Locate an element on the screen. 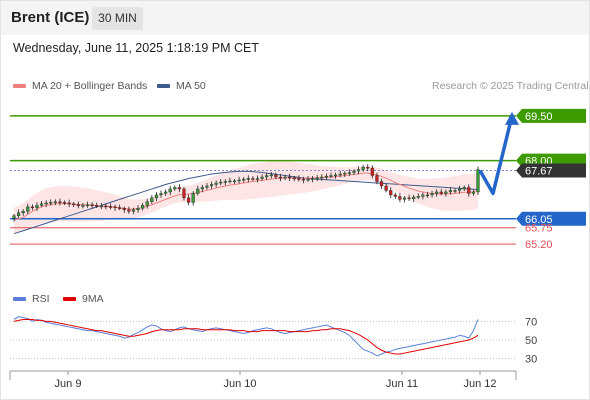 Image resolution: width=590 pixels, height=400 pixels. rsi-swatch is located at coordinates (19, 299).